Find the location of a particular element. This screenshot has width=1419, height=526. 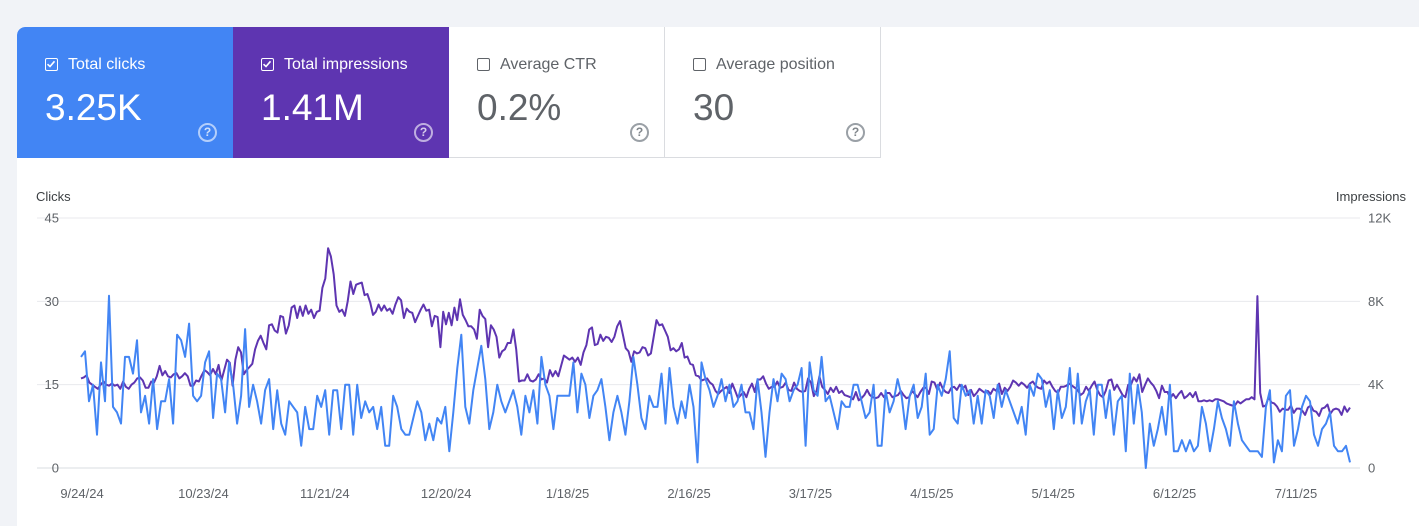

right-tick-label: 8K is located at coordinates (1376, 301).